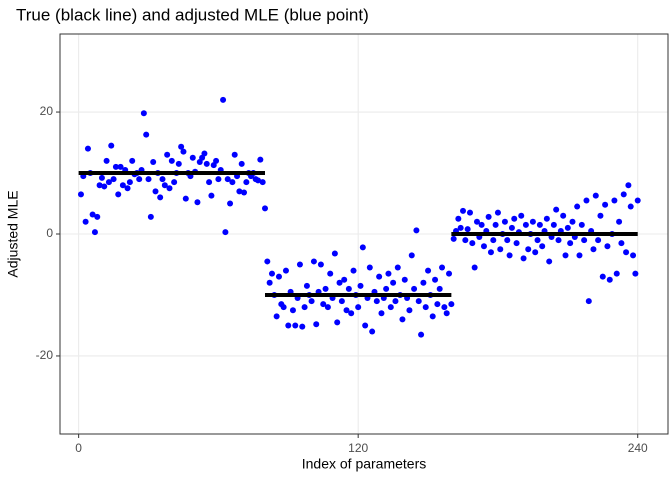 Image resolution: width=672 pixels, height=480 pixels. What do you see at coordinates (364, 464) in the screenshot?
I see `x-axis-label: Index of parameters` at bounding box center [364, 464].